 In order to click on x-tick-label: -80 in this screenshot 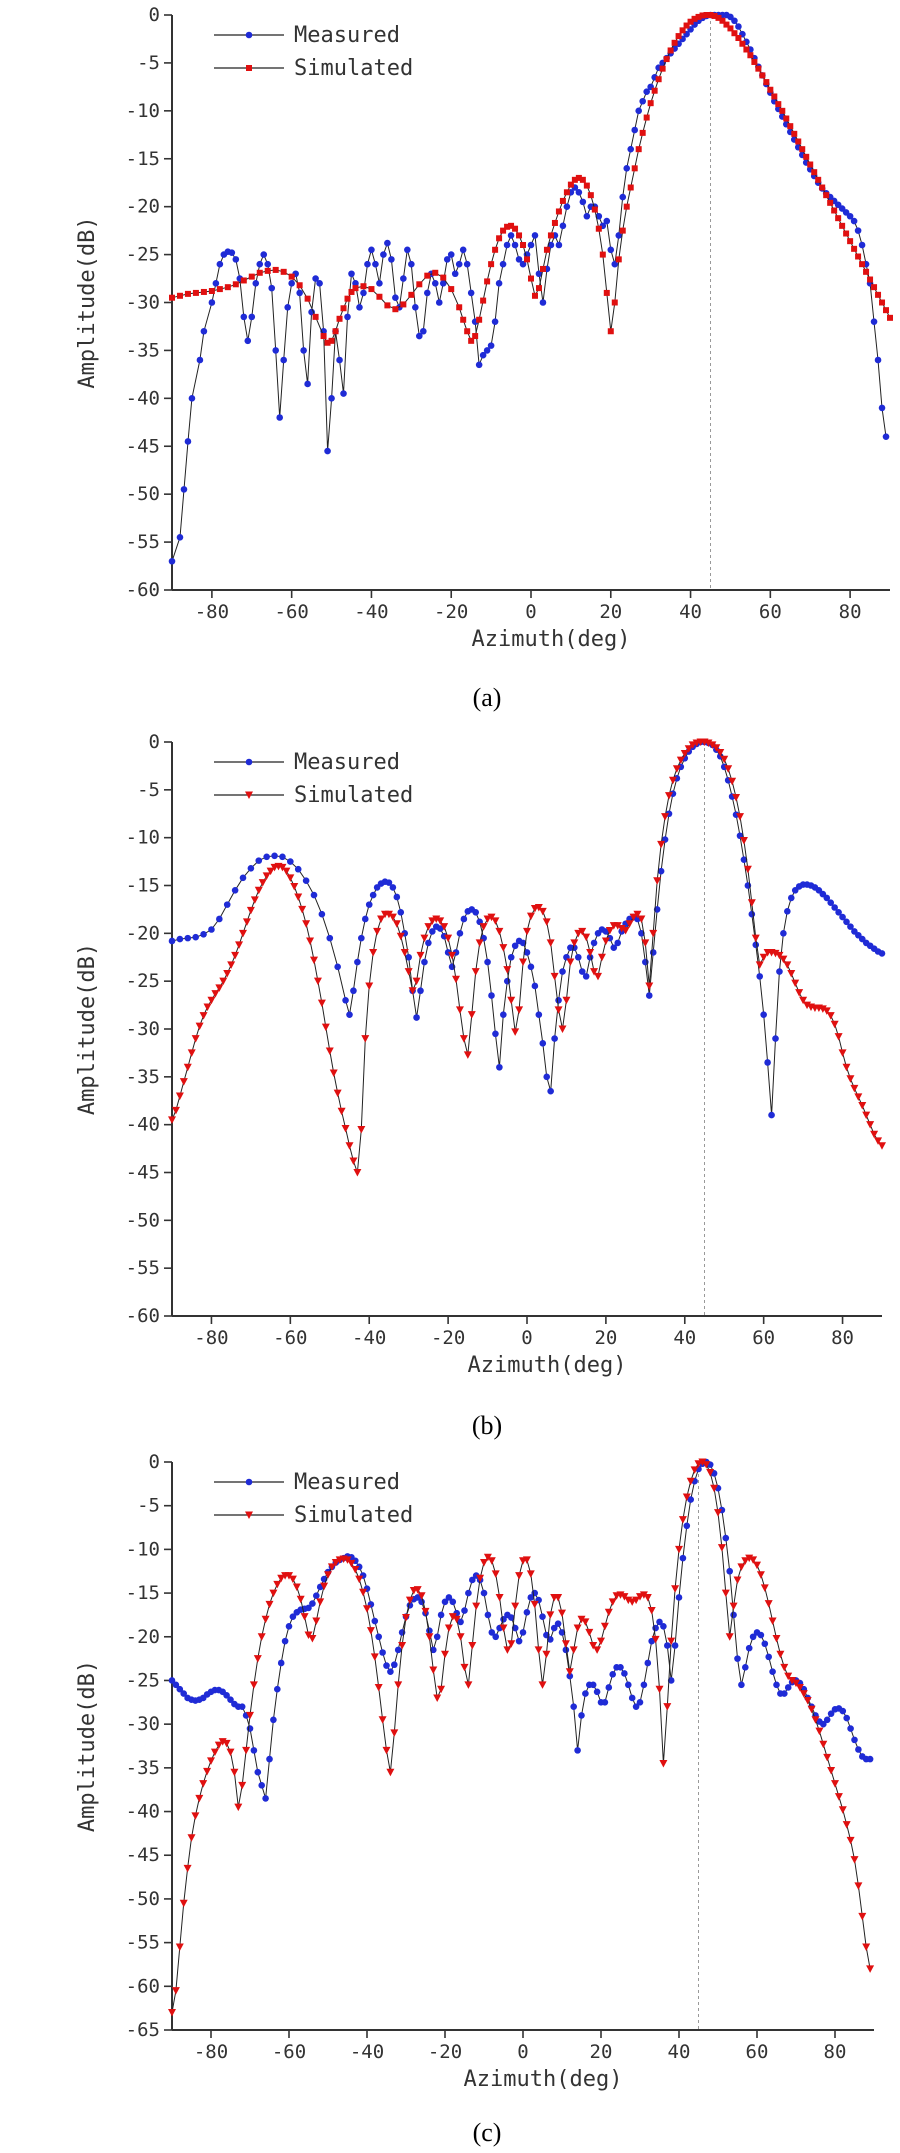, I will do `click(212, 612)`.